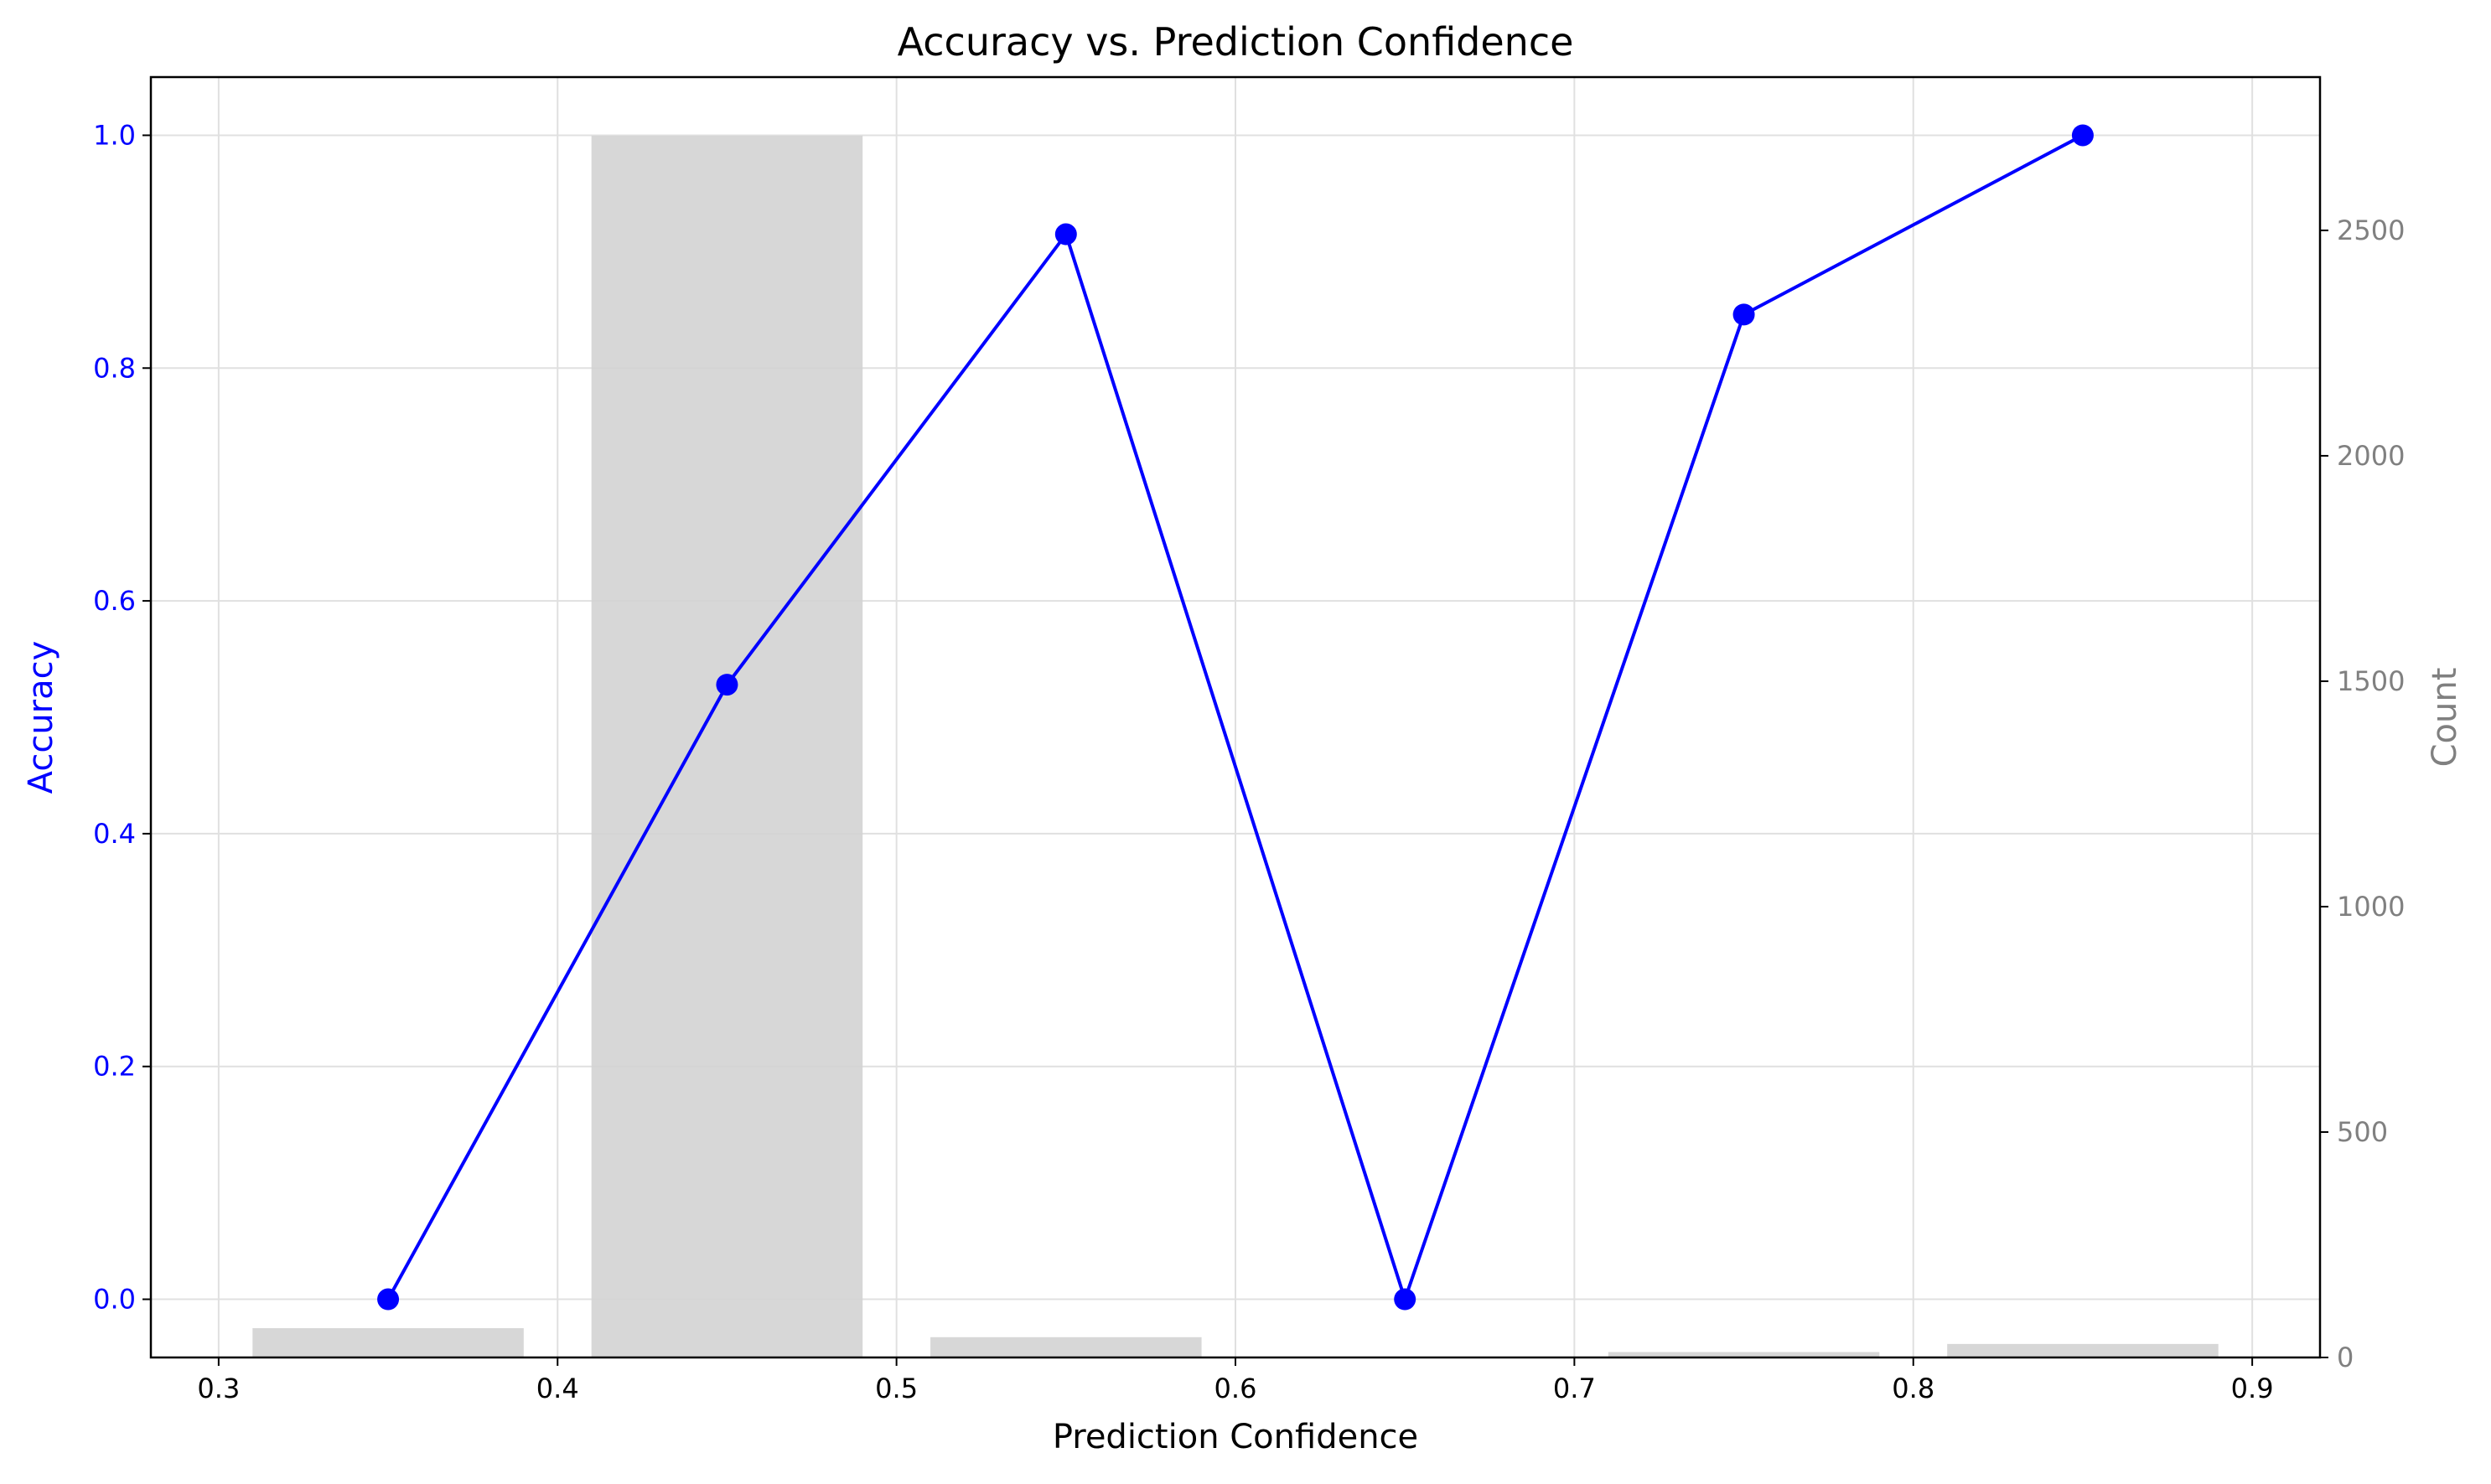 The image size is (2491, 1484). I want to click on y-right-tick-label: 0, so click(2345, 1358).